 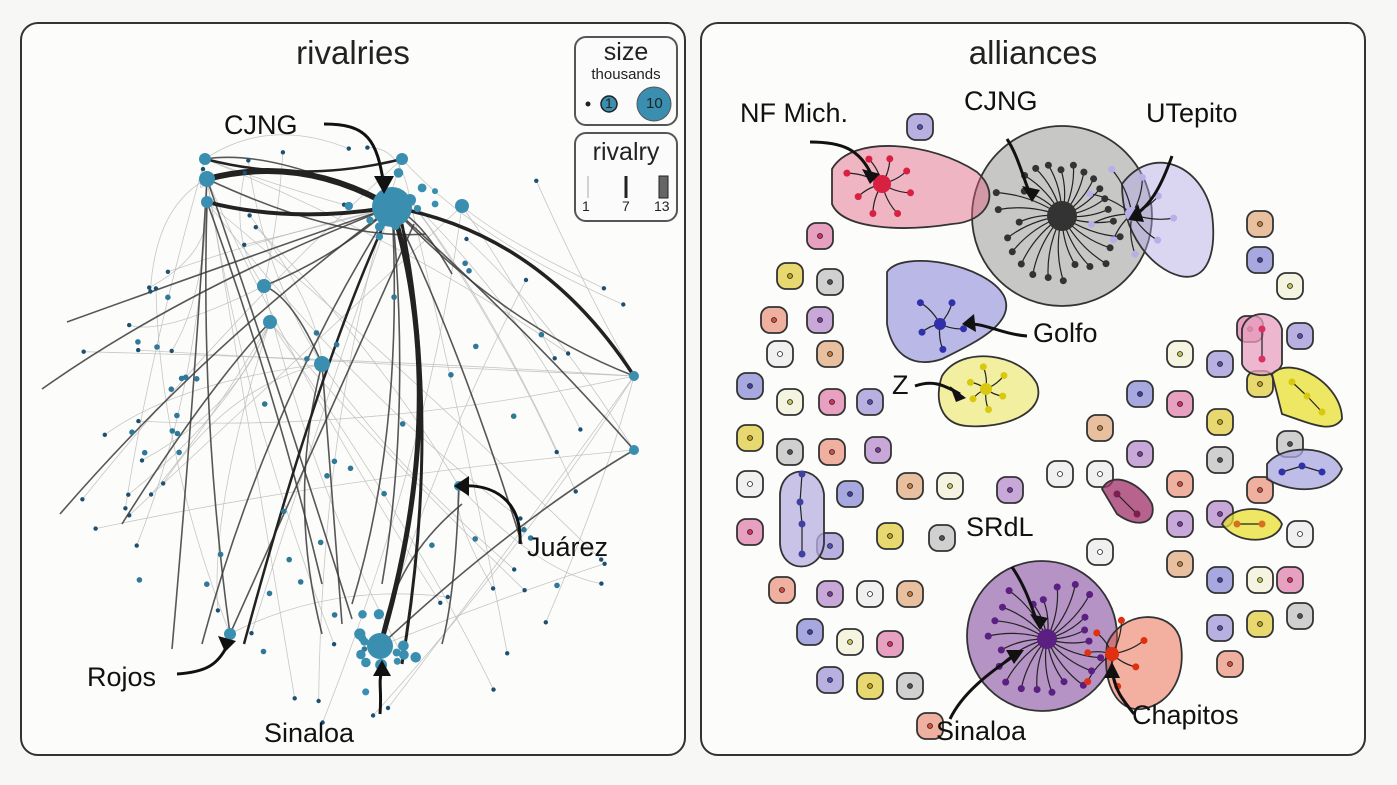 I want to click on label-rojos: Rojos, so click(x=122, y=677).